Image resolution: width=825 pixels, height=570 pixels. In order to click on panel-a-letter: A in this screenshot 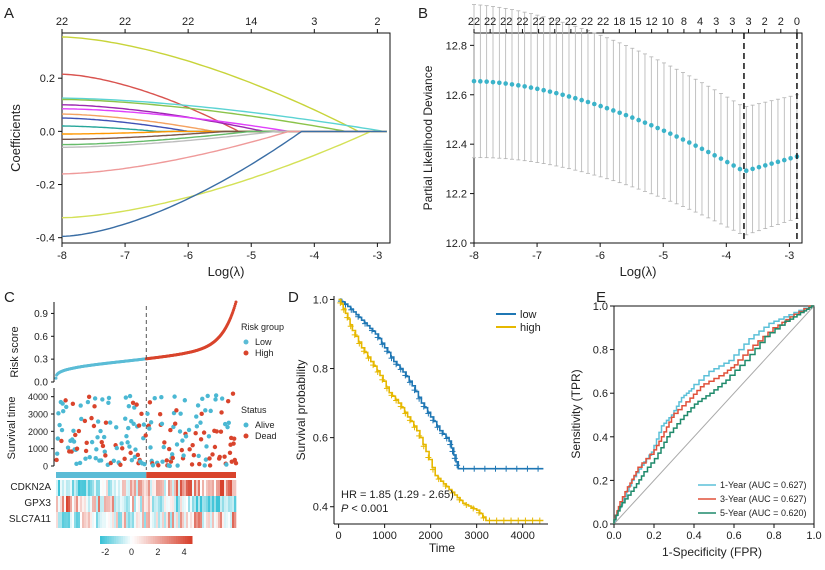, I will do `click(9, 13)`.